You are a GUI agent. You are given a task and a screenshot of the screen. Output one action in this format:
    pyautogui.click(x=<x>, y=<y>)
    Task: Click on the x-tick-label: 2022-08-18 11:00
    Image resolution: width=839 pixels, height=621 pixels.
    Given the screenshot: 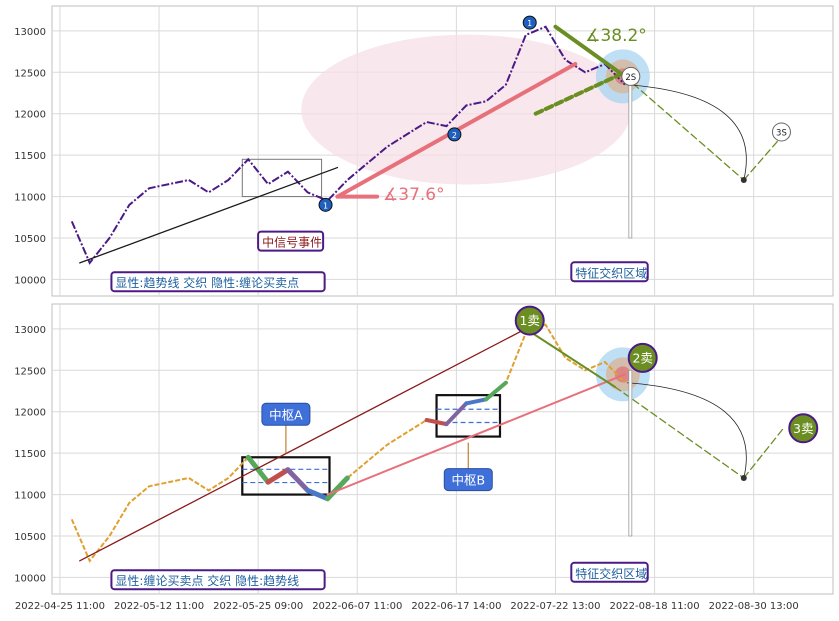 What is the action you would take?
    pyautogui.click(x=655, y=606)
    